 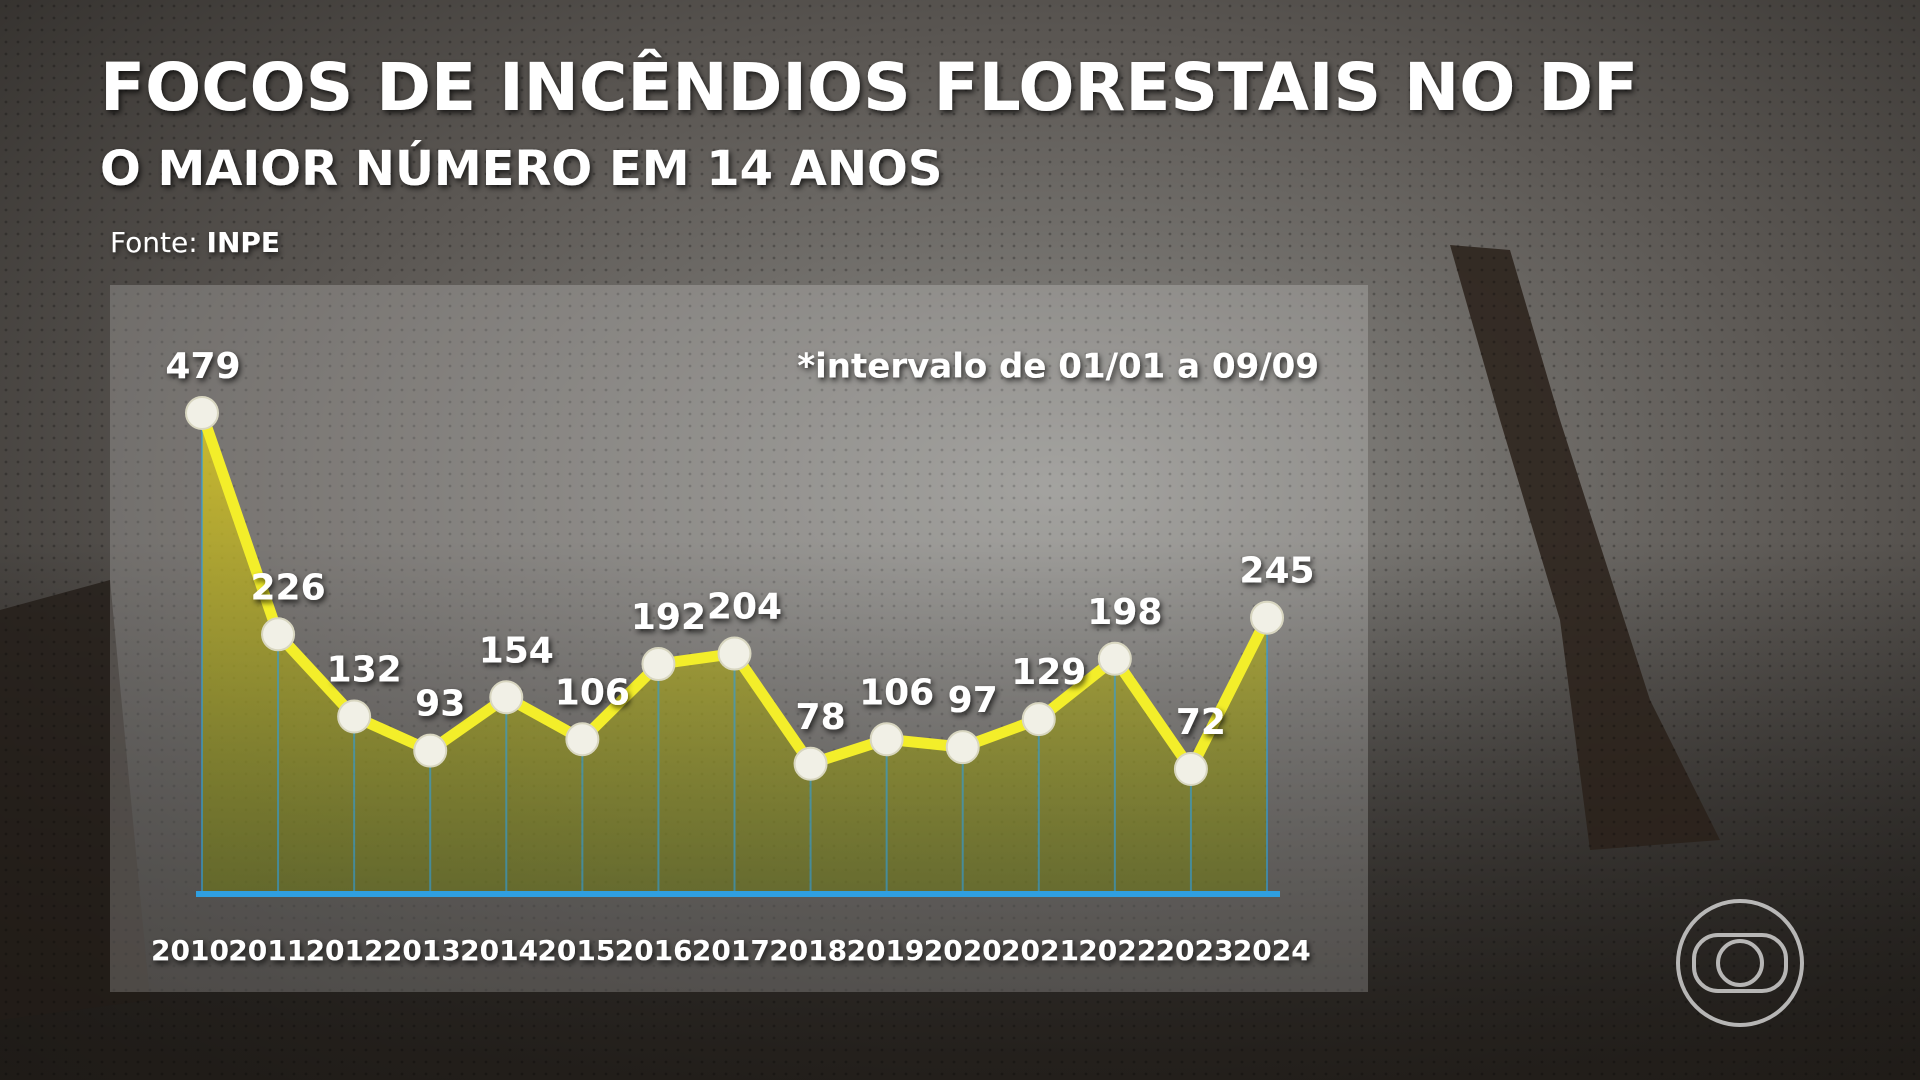 I want to click on value-label: 479, so click(x=202, y=366).